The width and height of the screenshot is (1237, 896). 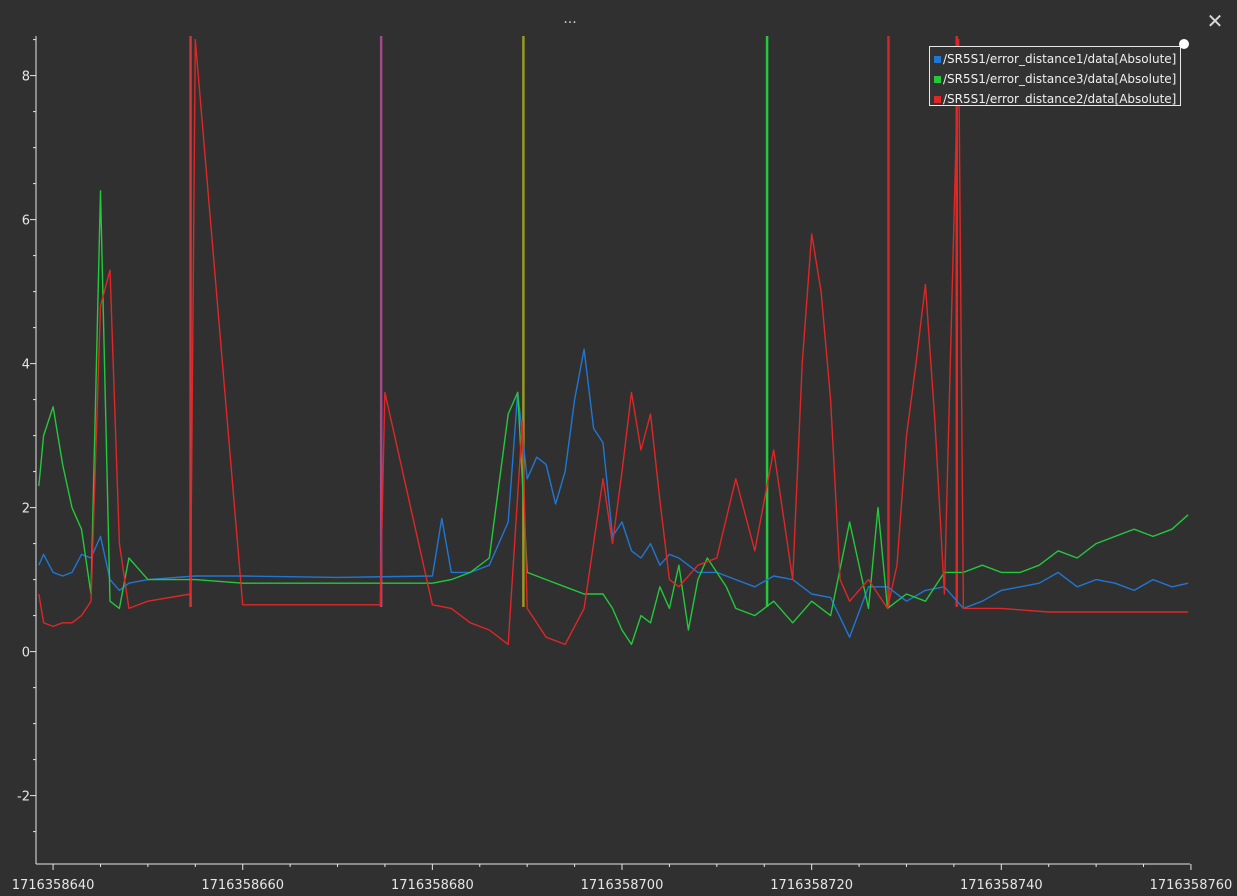 What do you see at coordinates (1191, 885) in the screenshot?
I see `x-tick-label: 1716358760` at bounding box center [1191, 885].